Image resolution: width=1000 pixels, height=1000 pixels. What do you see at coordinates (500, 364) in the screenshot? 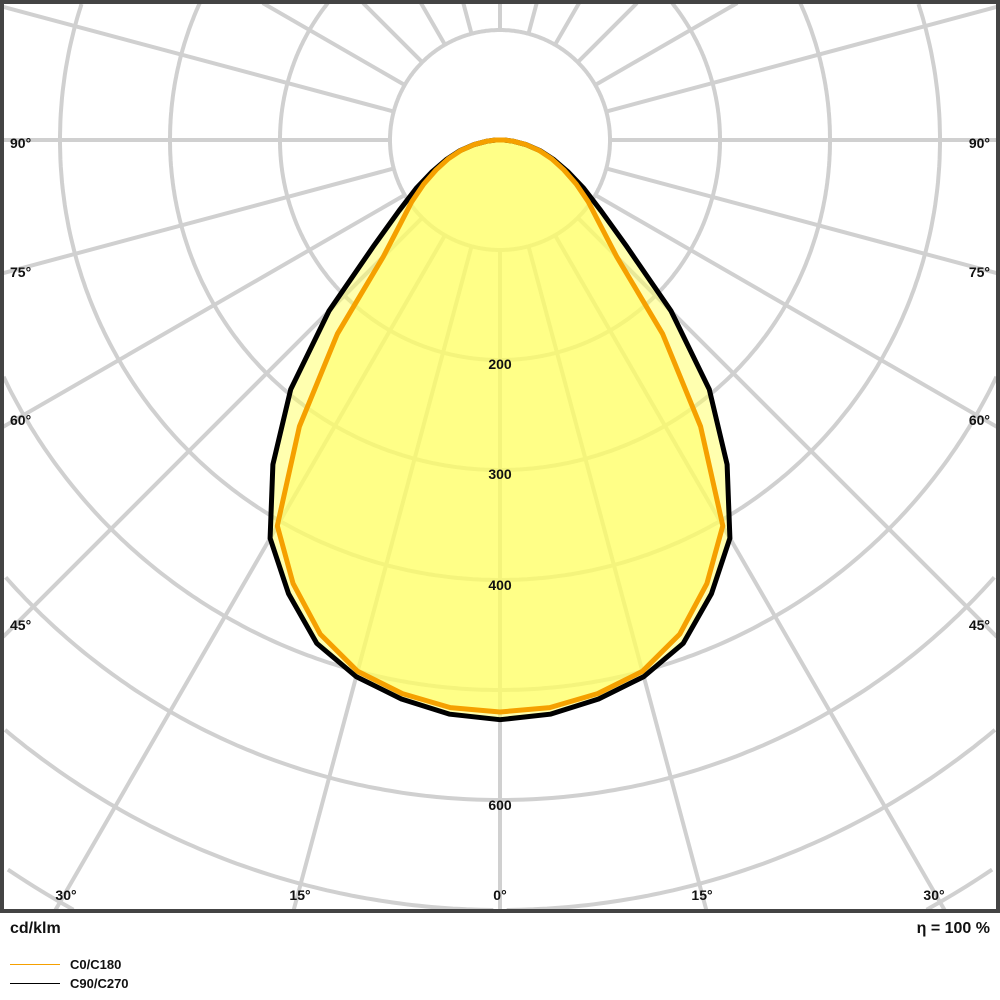
I see `radial-label-200: 200` at bounding box center [500, 364].